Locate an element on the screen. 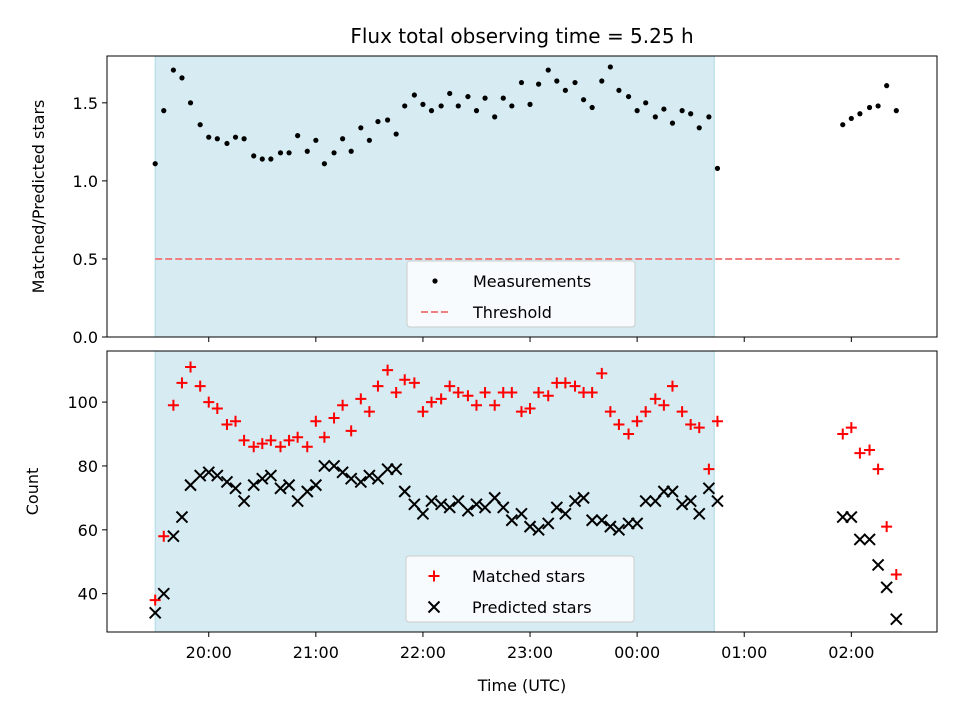 Image resolution: width=960 pixels, height=720 pixels. y-axis-label: Matched/Predicted stars is located at coordinates (38, 197).